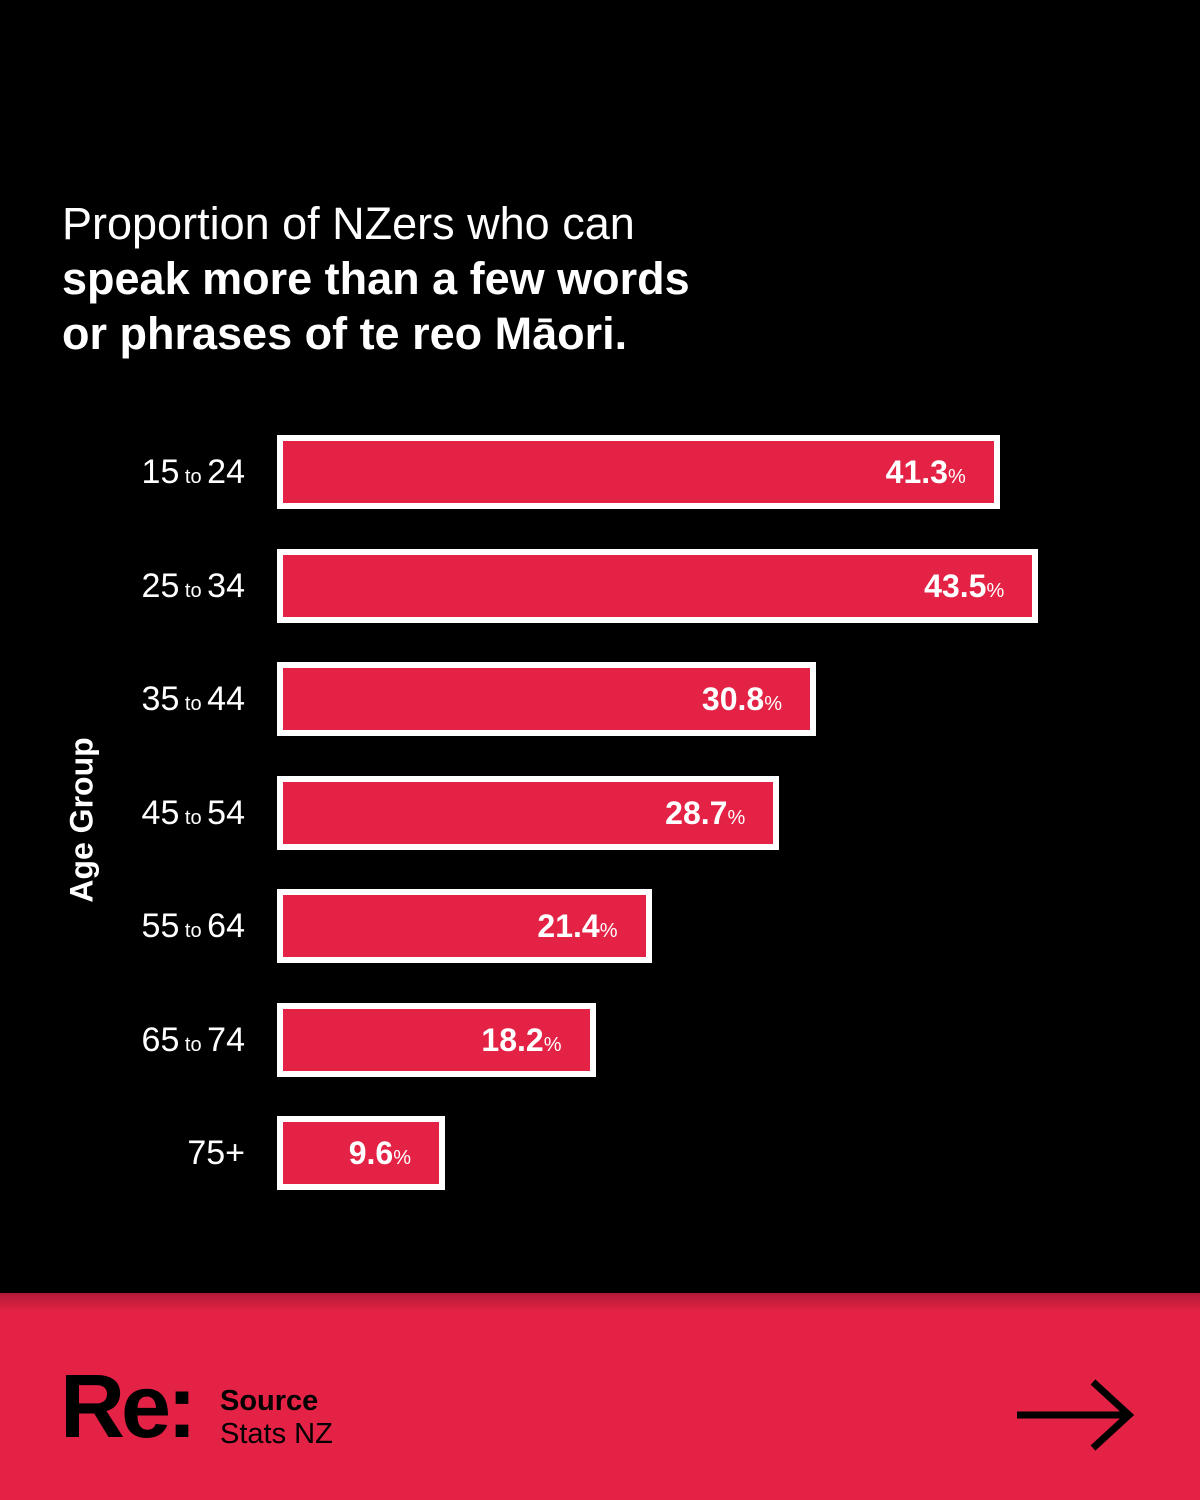  I want to click on category-from: 25, so click(160, 585).